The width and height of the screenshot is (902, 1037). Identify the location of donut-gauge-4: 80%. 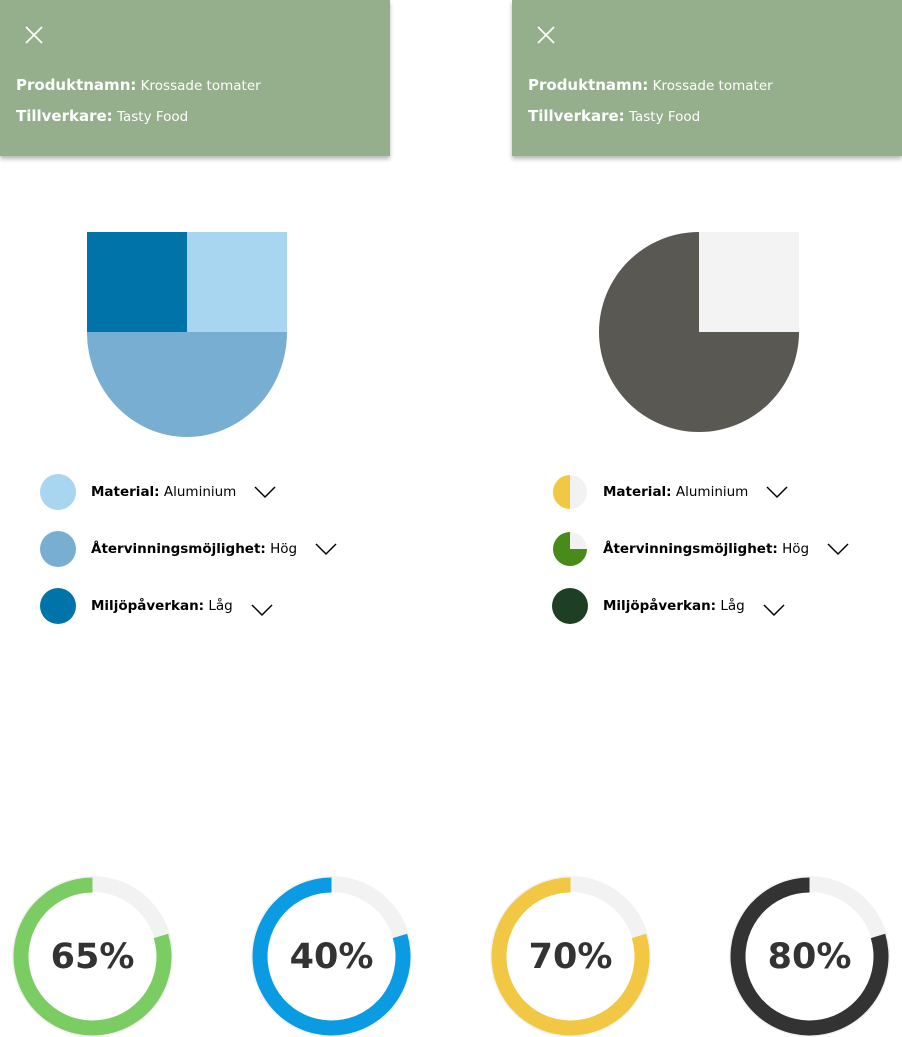
(809, 956).